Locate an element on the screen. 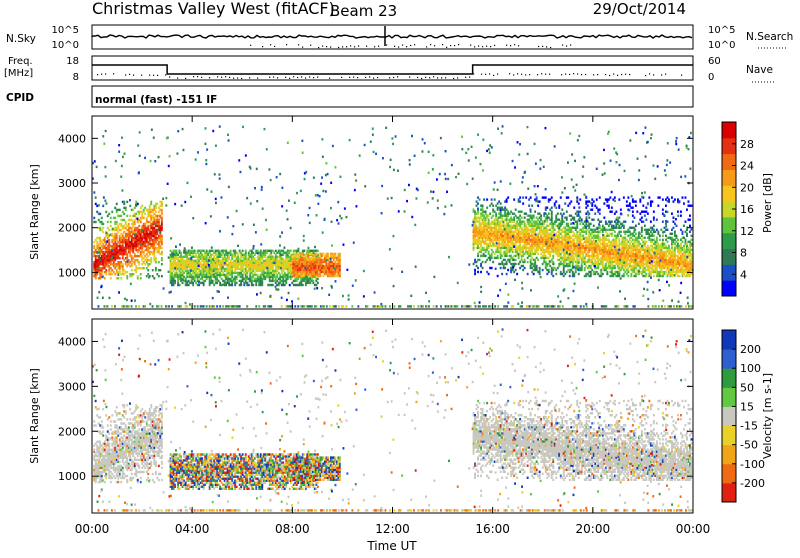 This screenshot has height=558, width=800. nave-right-tick-top: 60 is located at coordinates (714, 61).